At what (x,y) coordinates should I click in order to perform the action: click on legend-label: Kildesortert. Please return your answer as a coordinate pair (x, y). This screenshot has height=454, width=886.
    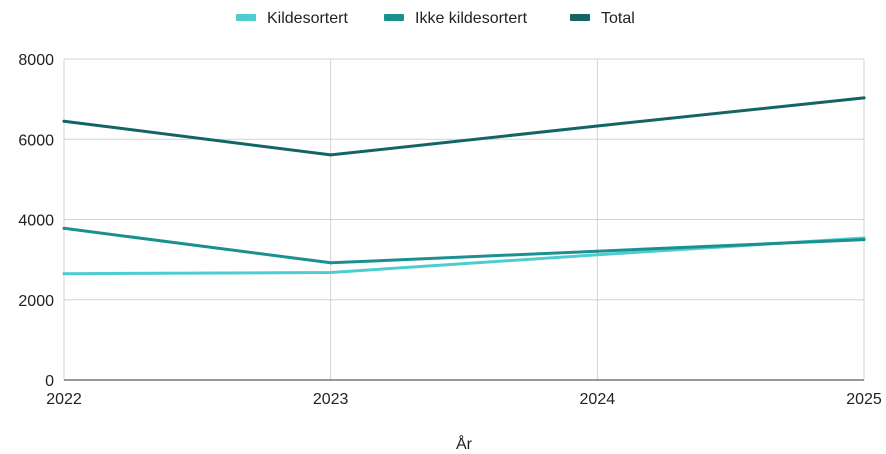
    Looking at the image, I should click on (307, 18).